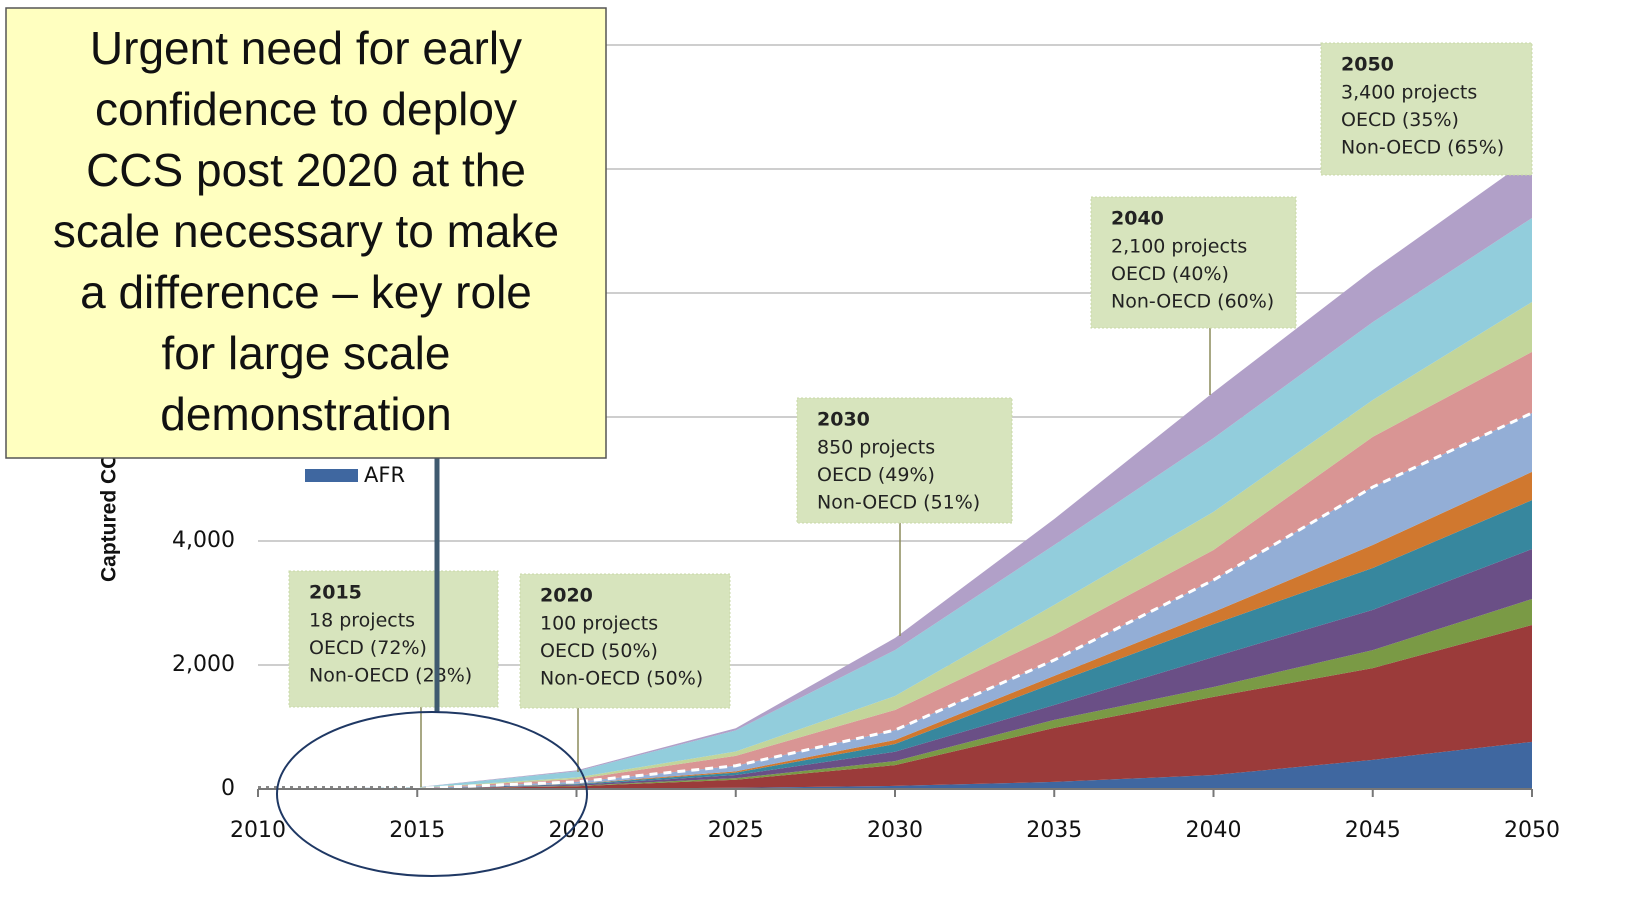 The width and height of the screenshot is (1639, 919). What do you see at coordinates (599, 651) in the screenshot?
I see `annotation-line: OECD (50%)` at bounding box center [599, 651].